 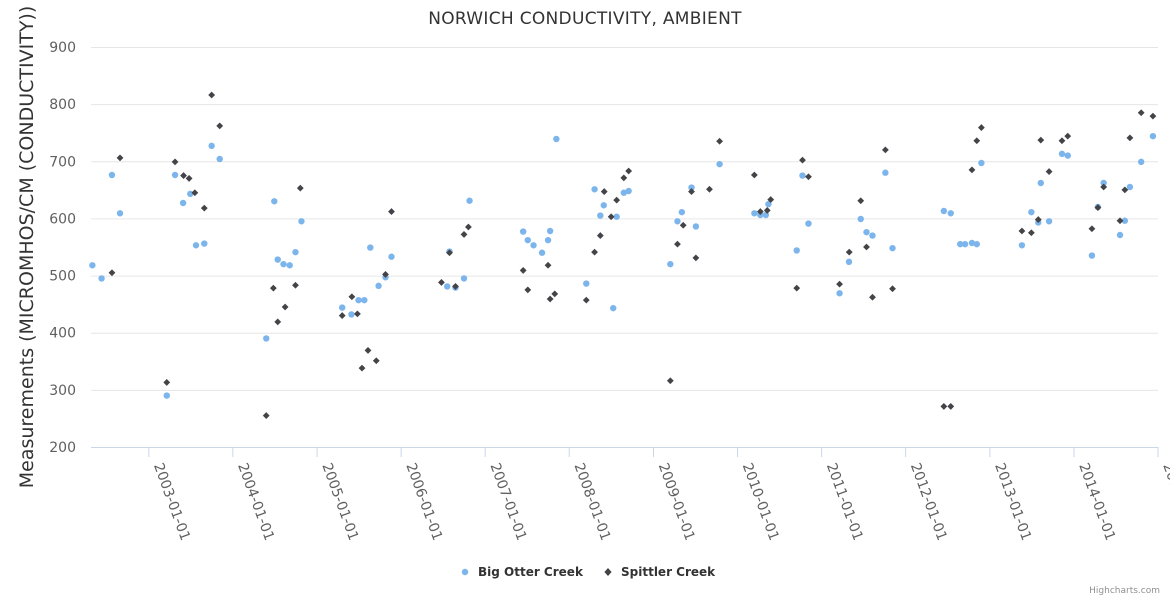 I want to click on legend-item-spittler-creek: Spittler Creek, so click(x=660, y=572).